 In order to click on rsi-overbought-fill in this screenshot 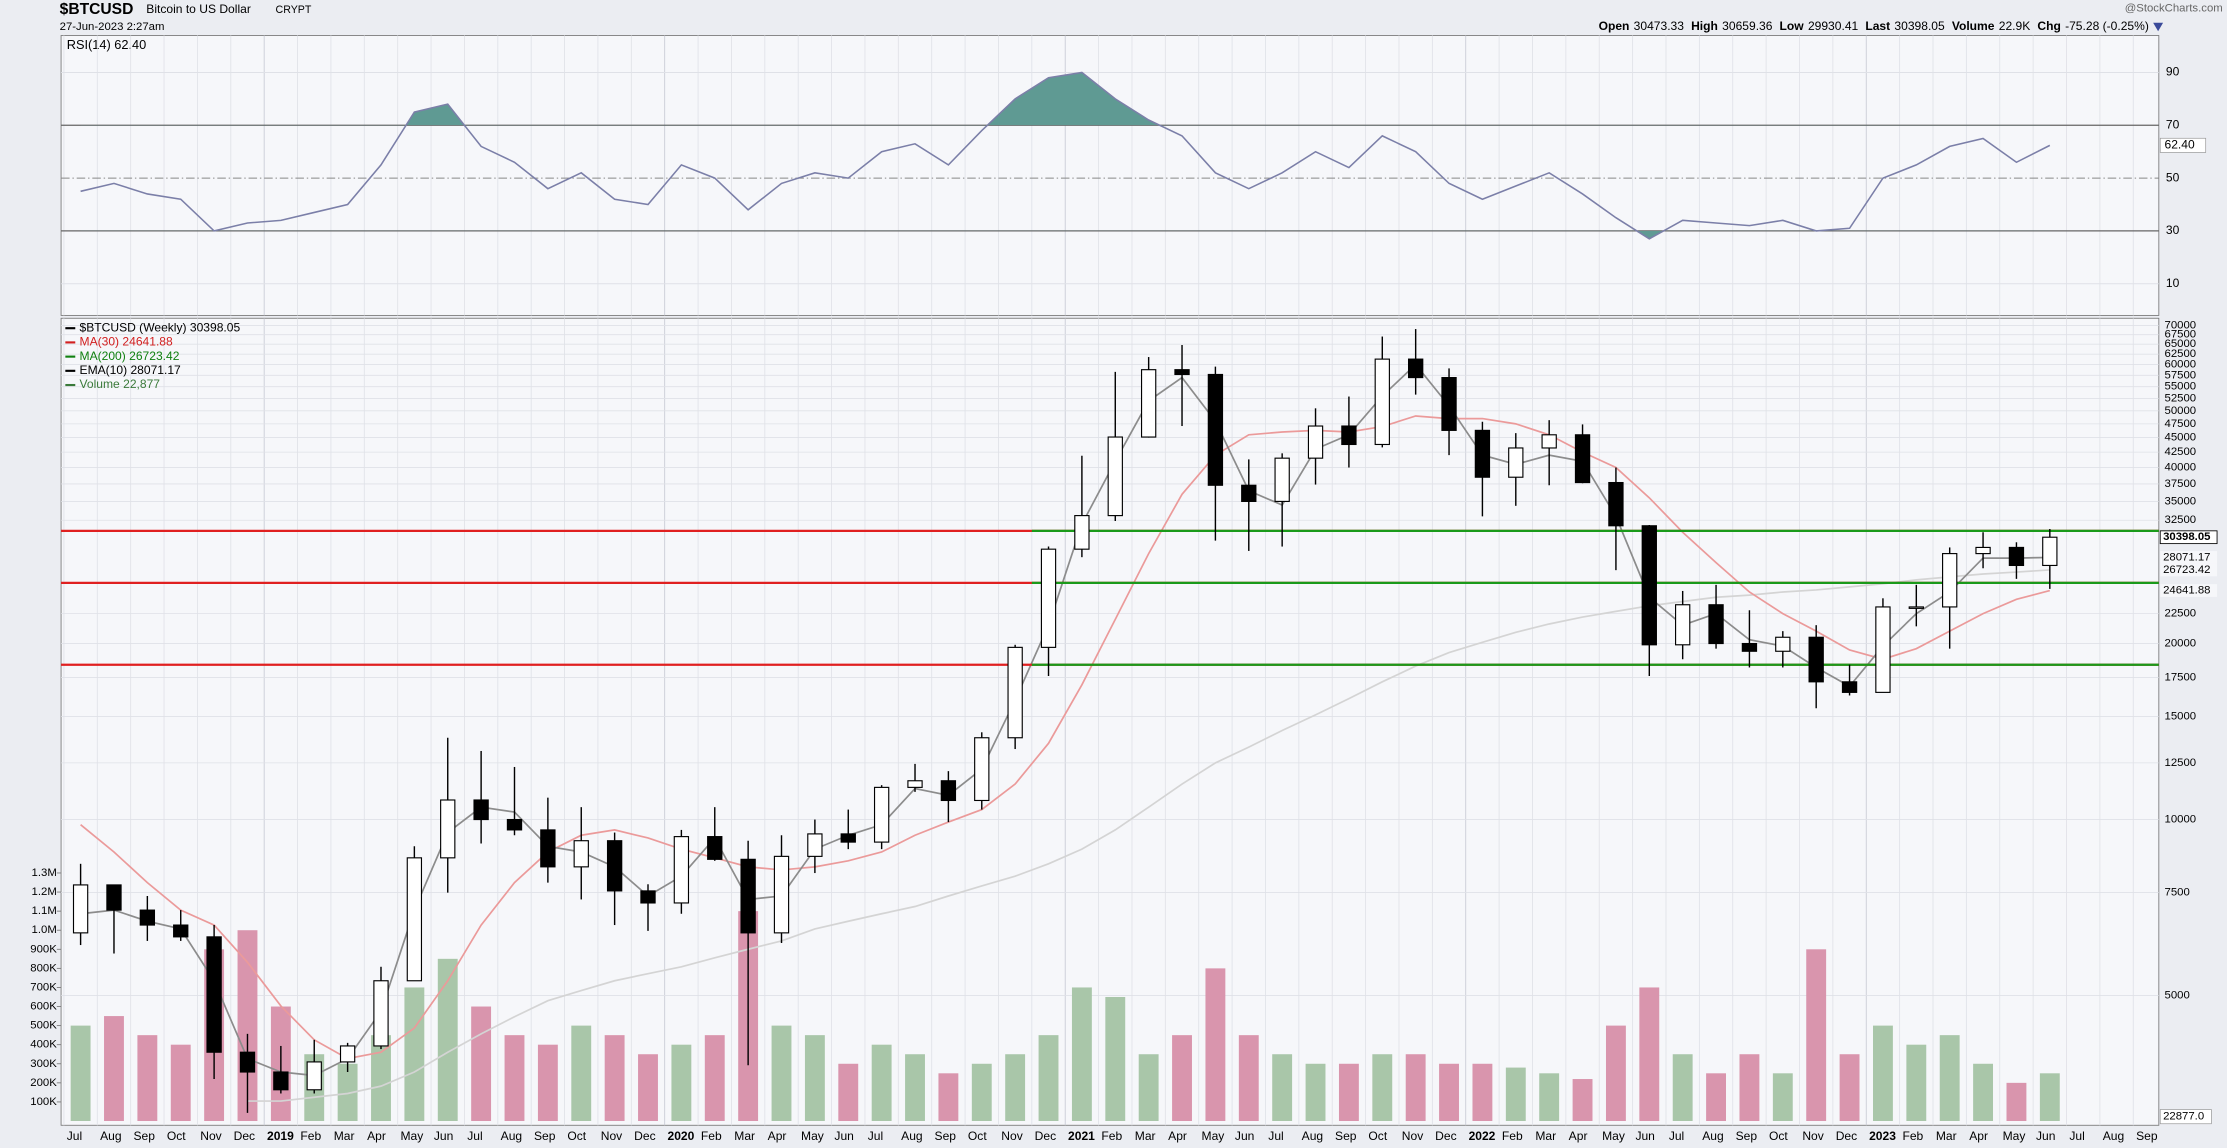, I will do `click(783, 99)`.